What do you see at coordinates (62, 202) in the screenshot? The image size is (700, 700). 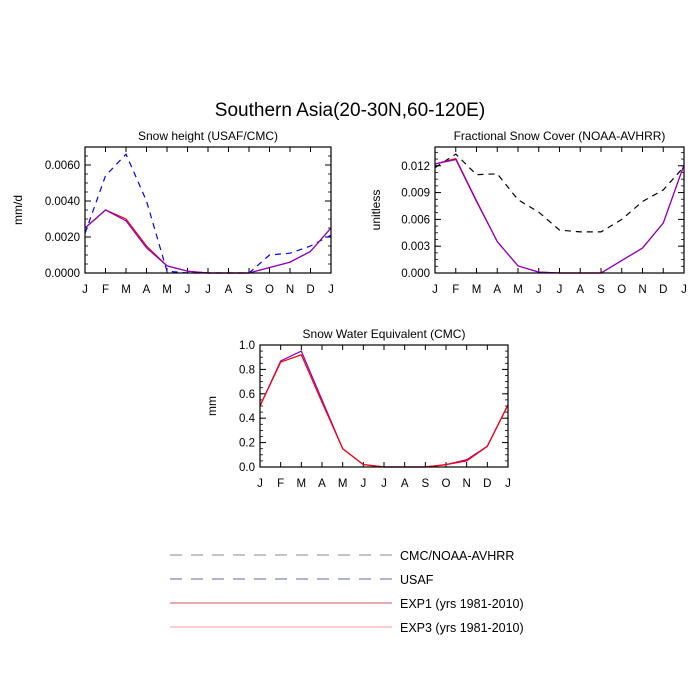 I see `y-tick-label: 0.0040` at bounding box center [62, 202].